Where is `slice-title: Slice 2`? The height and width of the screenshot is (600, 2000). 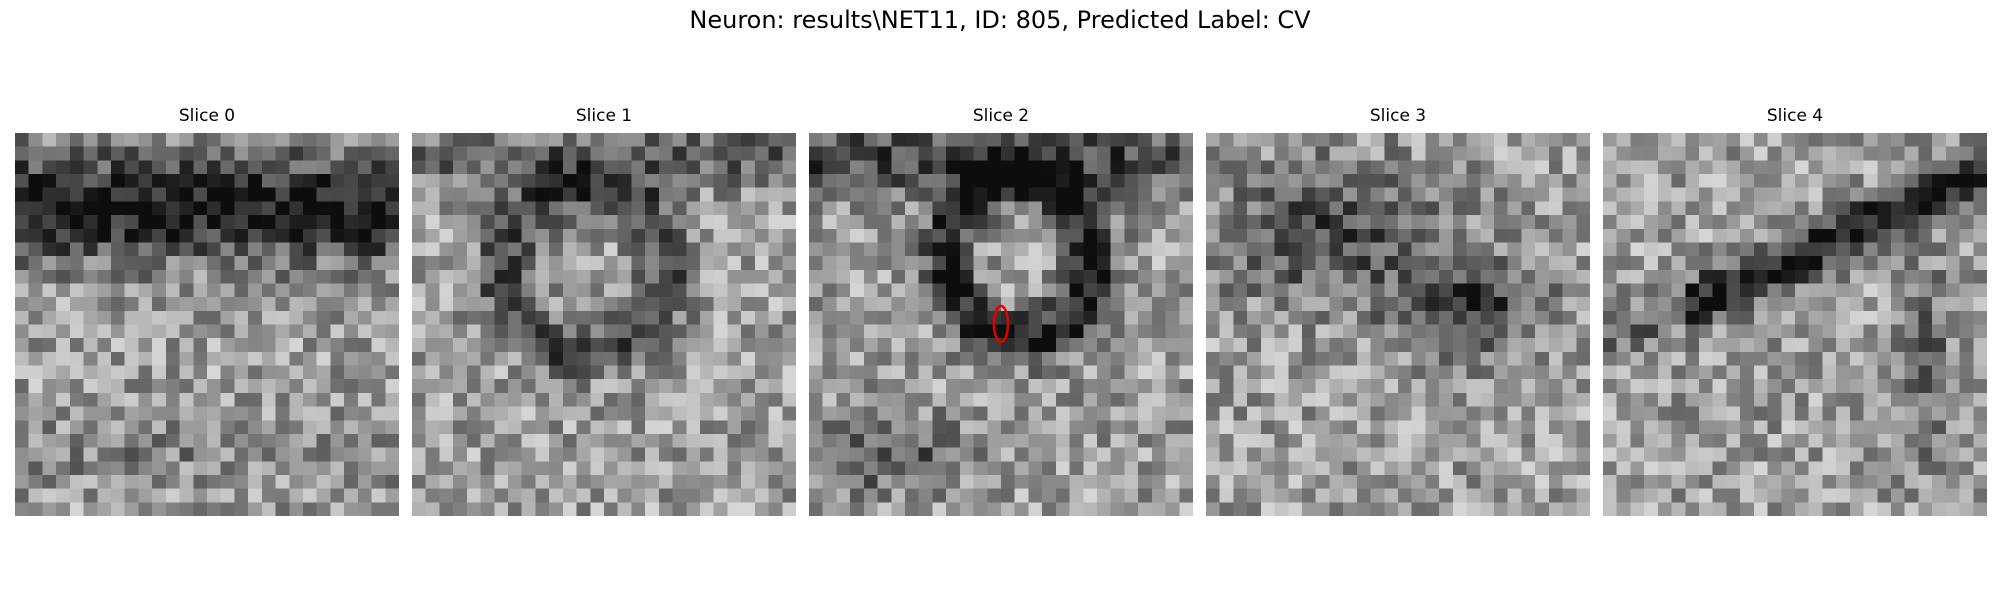 slice-title: Slice 2 is located at coordinates (1001, 116).